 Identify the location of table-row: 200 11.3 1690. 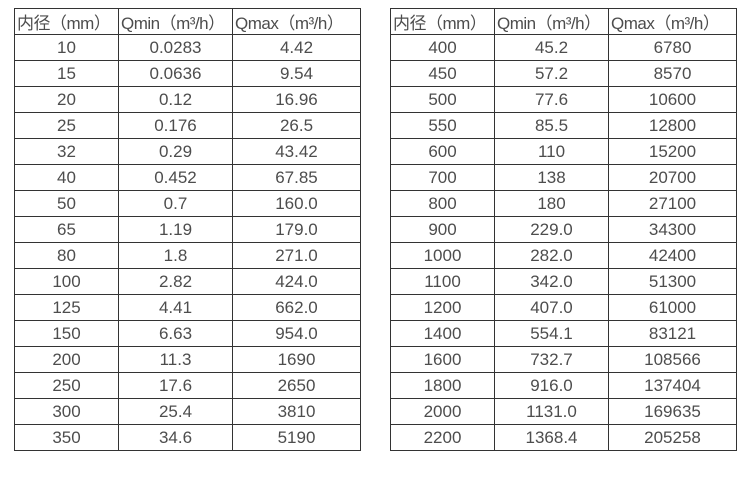
(187, 359).